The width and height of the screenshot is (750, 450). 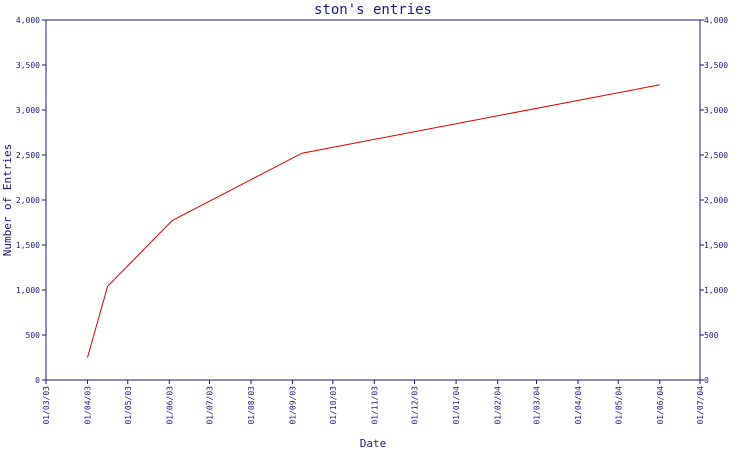 What do you see at coordinates (293, 405) in the screenshot?
I see `x-tick-label: 01/09/03` at bounding box center [293, 405].